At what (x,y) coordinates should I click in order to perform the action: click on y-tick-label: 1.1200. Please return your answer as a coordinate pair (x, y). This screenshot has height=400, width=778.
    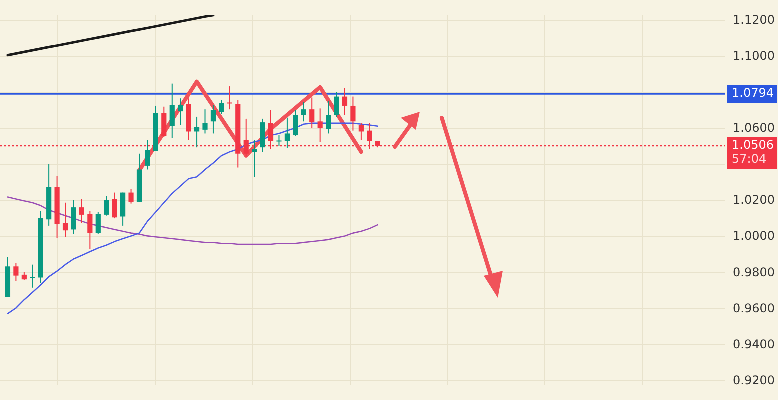
    Looking at the image, I should click on (754, 20).